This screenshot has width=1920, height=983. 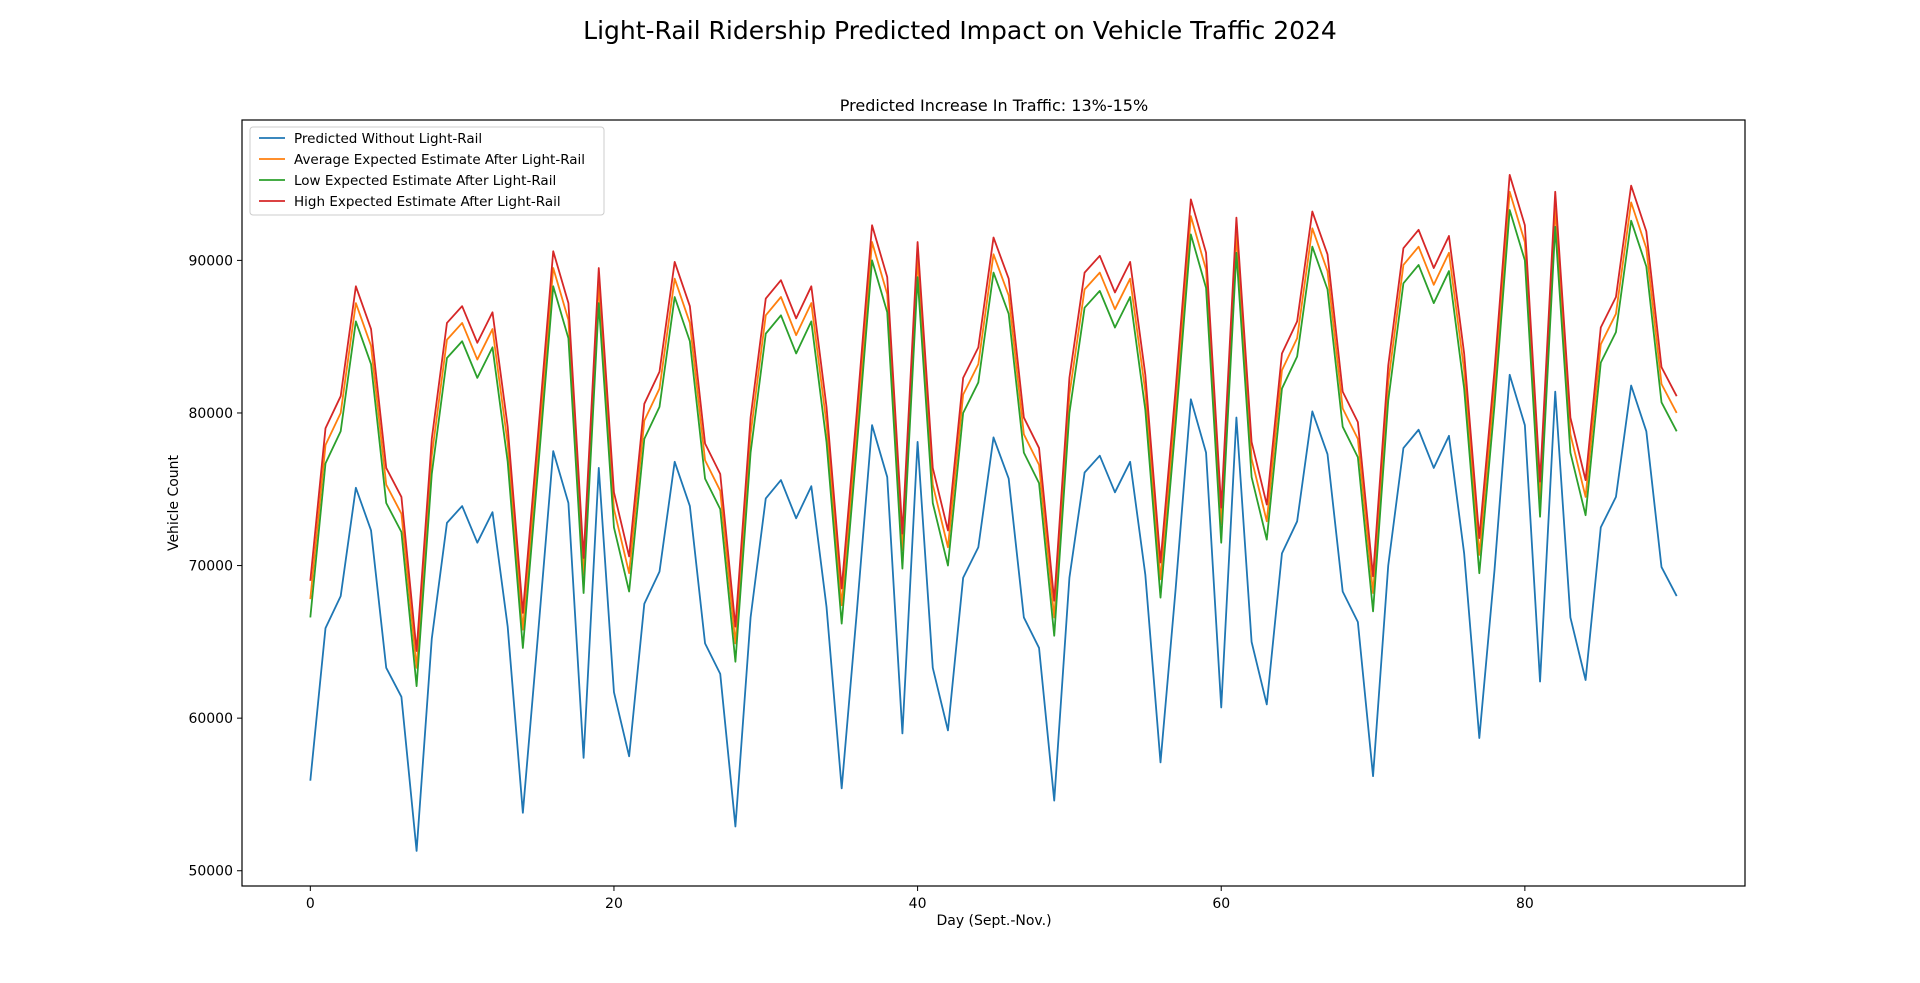 What do you see at coordinates (993, 921) in the screenshot?
I see `x-axis-label: Day (Sept.-Nov.)` at bounding box center [993, 921].